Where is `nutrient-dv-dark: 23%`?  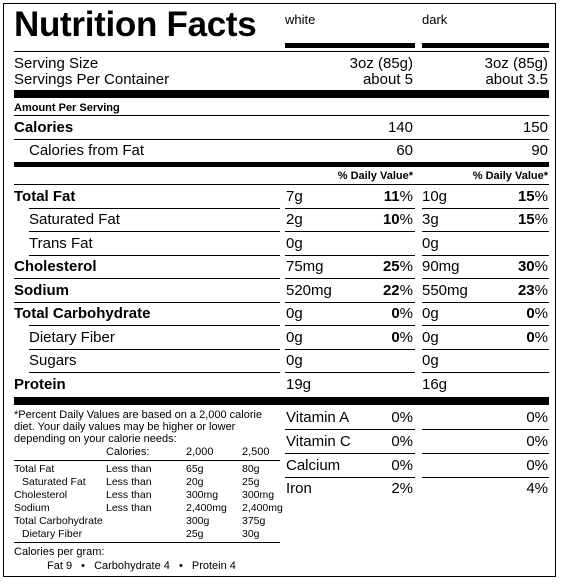 nutrient-dv-dark: 23% is located at coordinates (518, 290).